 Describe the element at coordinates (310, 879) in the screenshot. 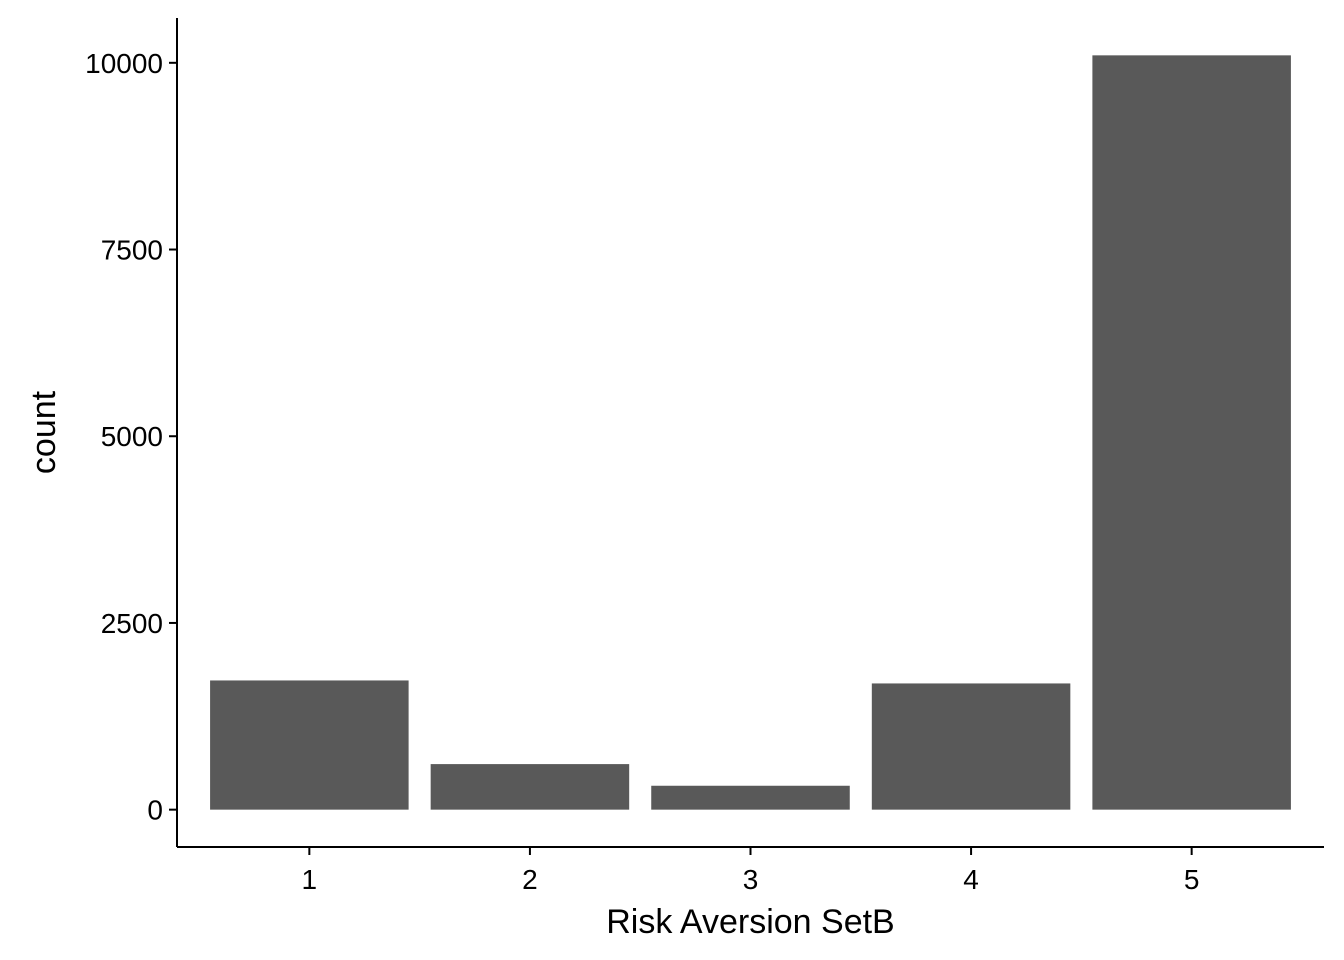

I see `x-tick-label: 1` at that location.